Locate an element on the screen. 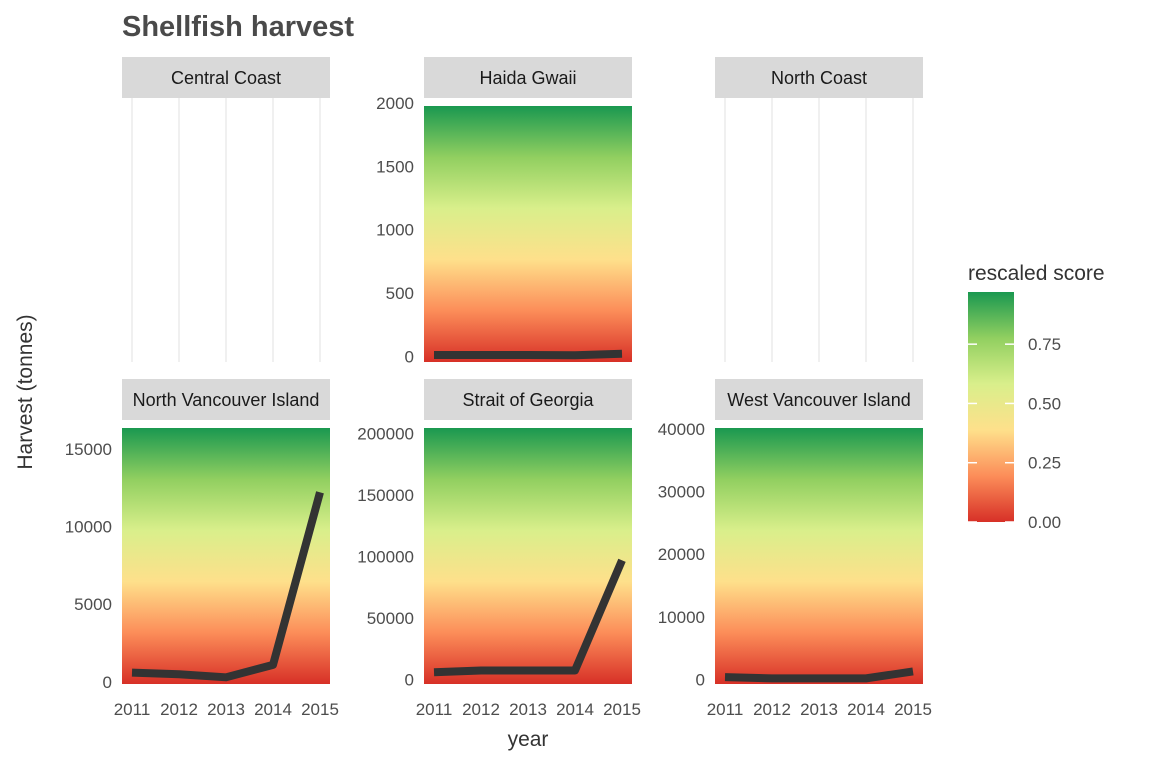  strip-central-coast is located at coordinates (226, 77).